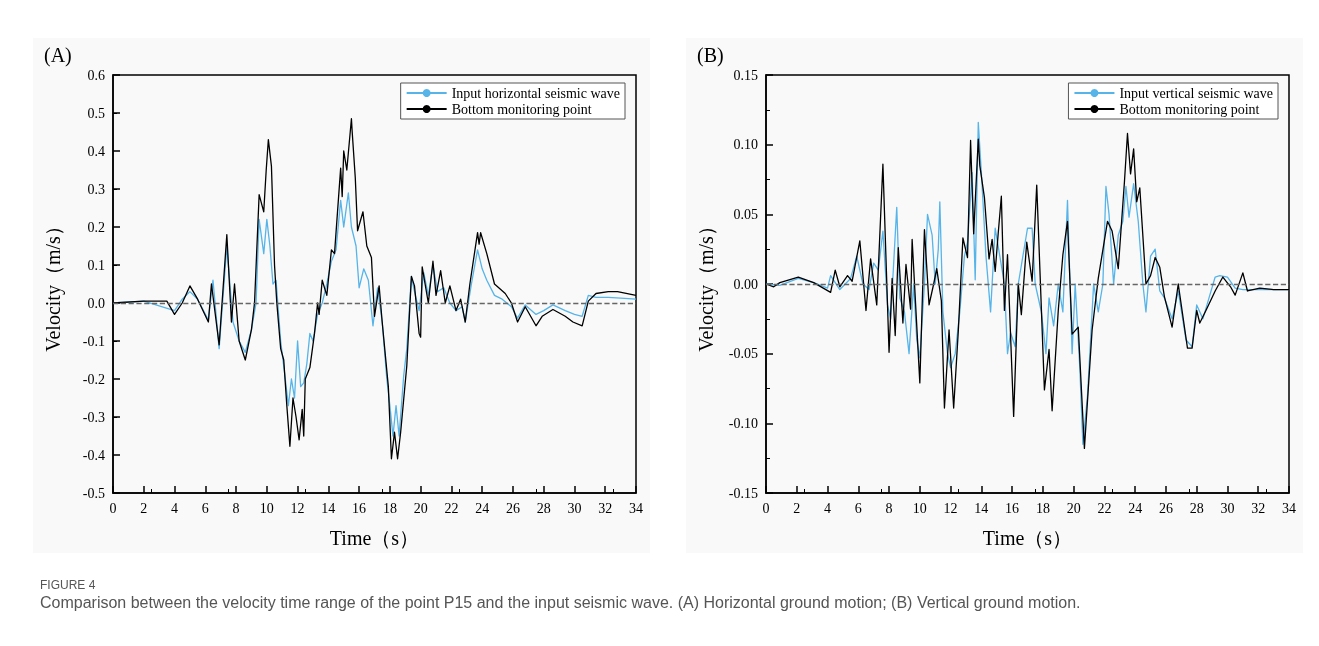 The image size is (1319, 646). Describe the element at coordinates (96, 75) in the screenshot. I see `y-tick-label: 0.6` at that location.